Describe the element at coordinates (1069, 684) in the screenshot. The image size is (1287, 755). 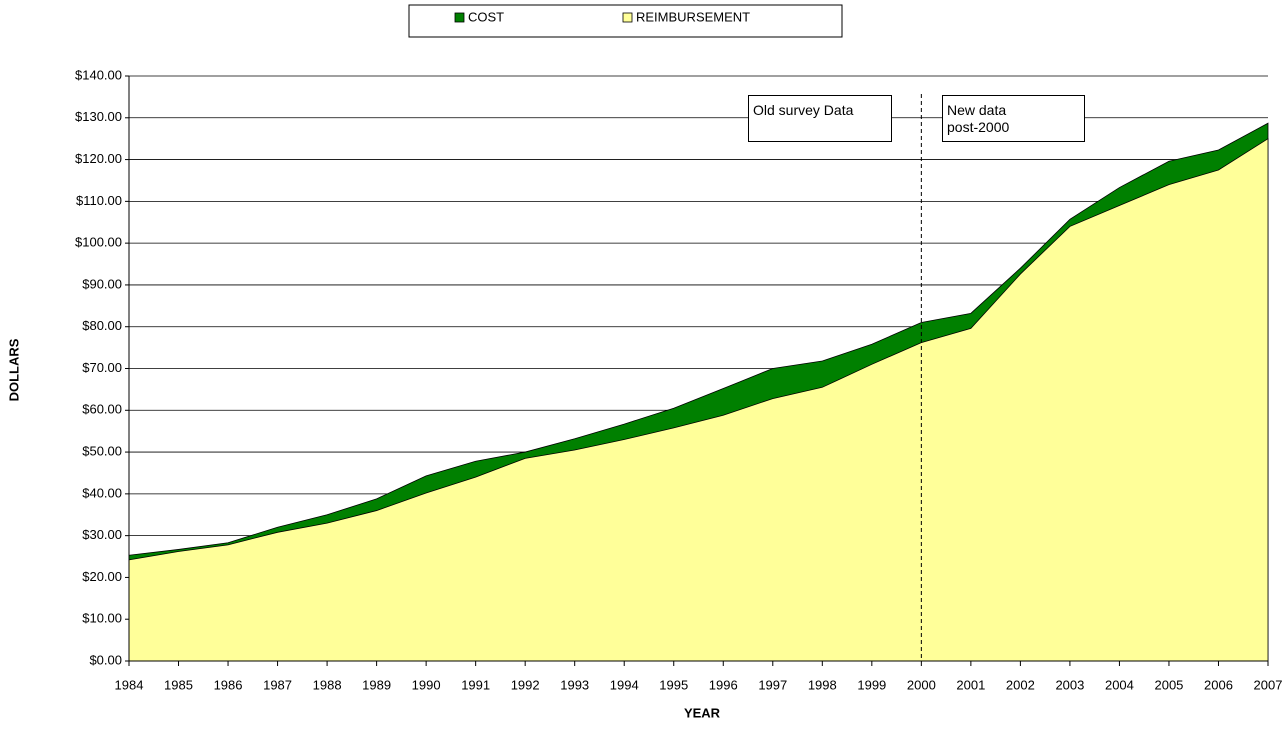
I see `x-tick-label: 2003` at that location.